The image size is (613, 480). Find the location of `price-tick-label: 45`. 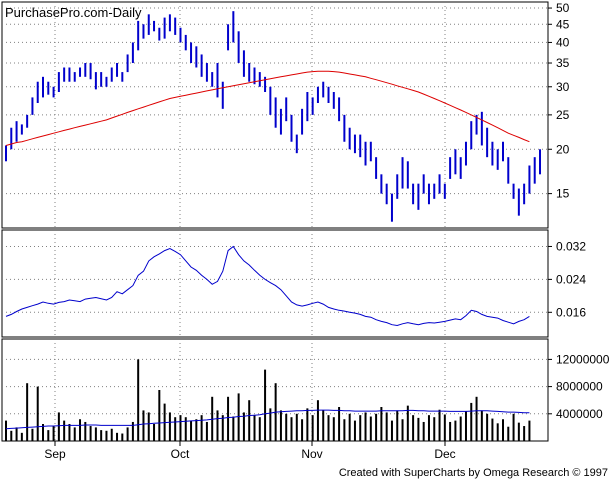

price-tick-label: 45 is located at coordinates (563, 24).